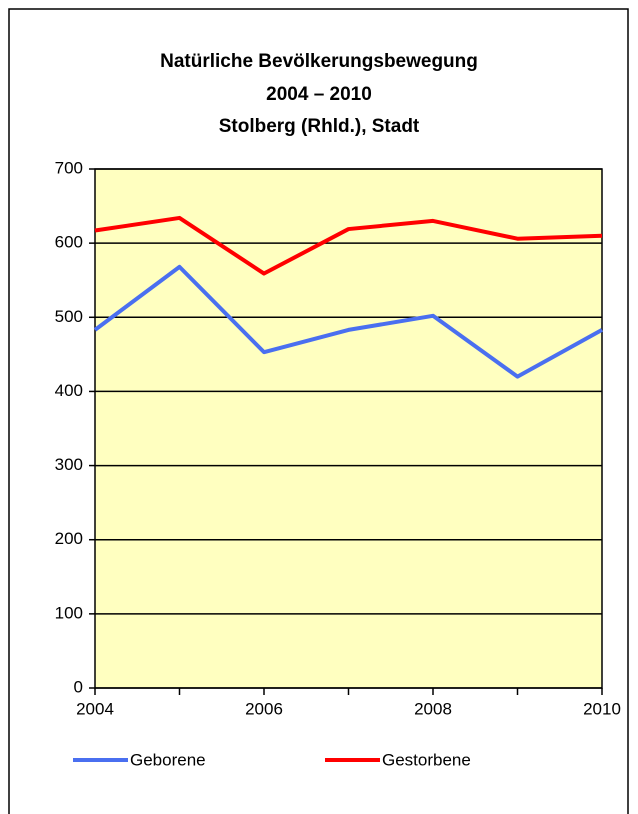 Image resolution: width=638 pixels, height=814 pixels. I want to click on chart-title: Stolberg (Rhld.), Stadt, so click(319, 126).